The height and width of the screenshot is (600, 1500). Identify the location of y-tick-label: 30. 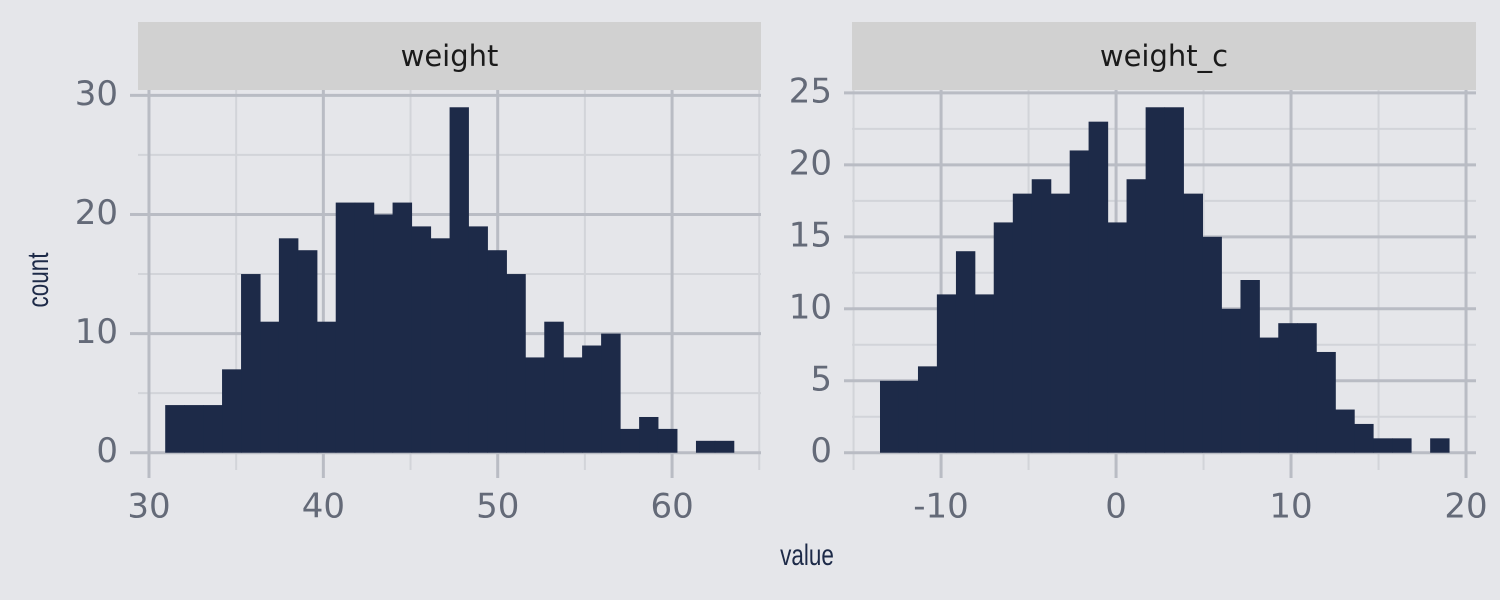
(96, 94).